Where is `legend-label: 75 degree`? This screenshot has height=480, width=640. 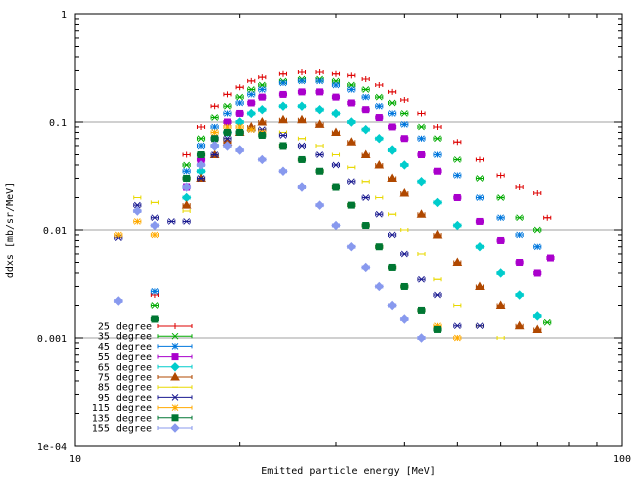 legend-label: 75 degree is located at coordinates (125, 378).